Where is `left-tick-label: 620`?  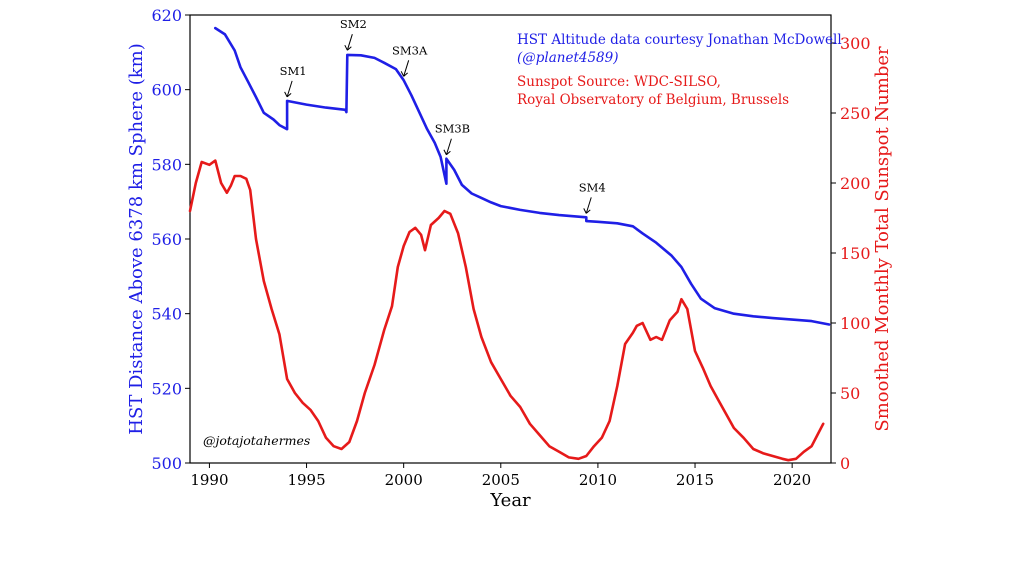 left-tick-label: 620 is located at coordinates (166, 15).